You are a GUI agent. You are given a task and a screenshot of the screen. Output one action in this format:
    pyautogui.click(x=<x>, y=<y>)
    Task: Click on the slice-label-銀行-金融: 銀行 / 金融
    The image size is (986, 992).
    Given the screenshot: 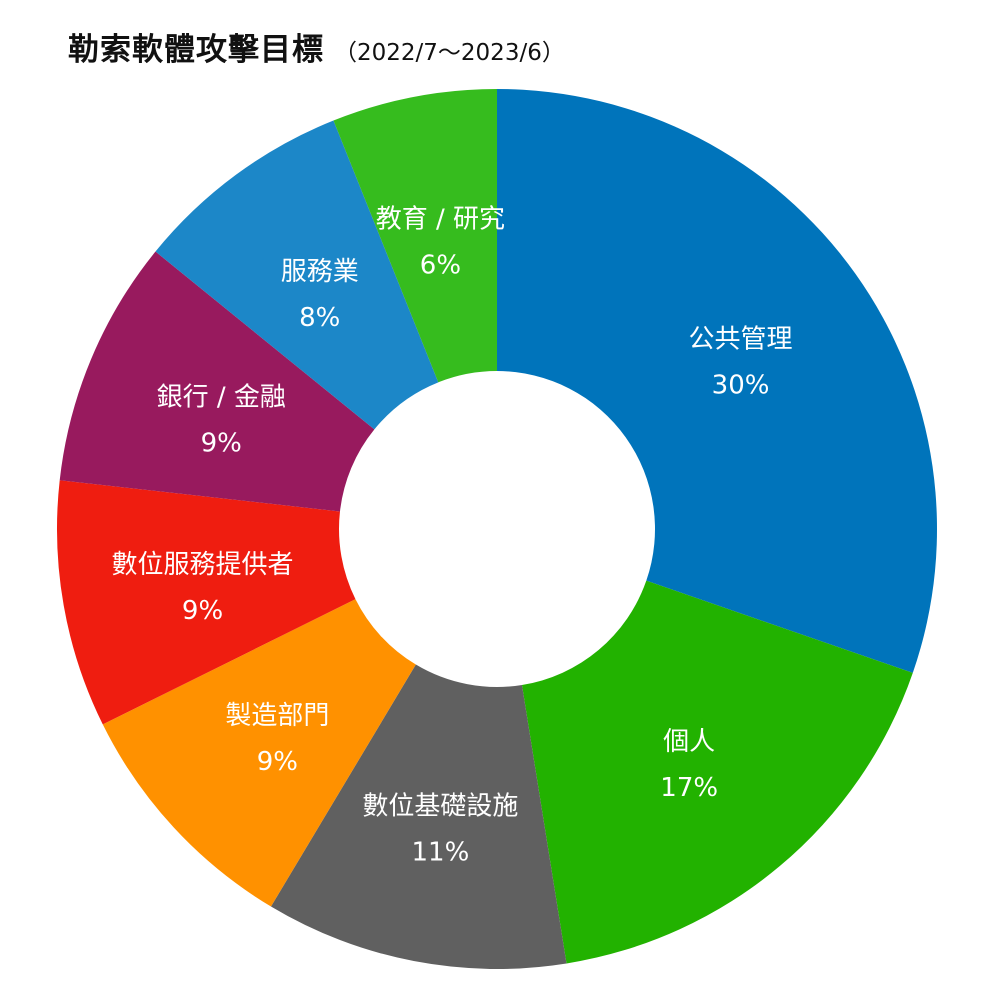 What is the action you would take?
    pyautogui.click(x=221, y=397)
    